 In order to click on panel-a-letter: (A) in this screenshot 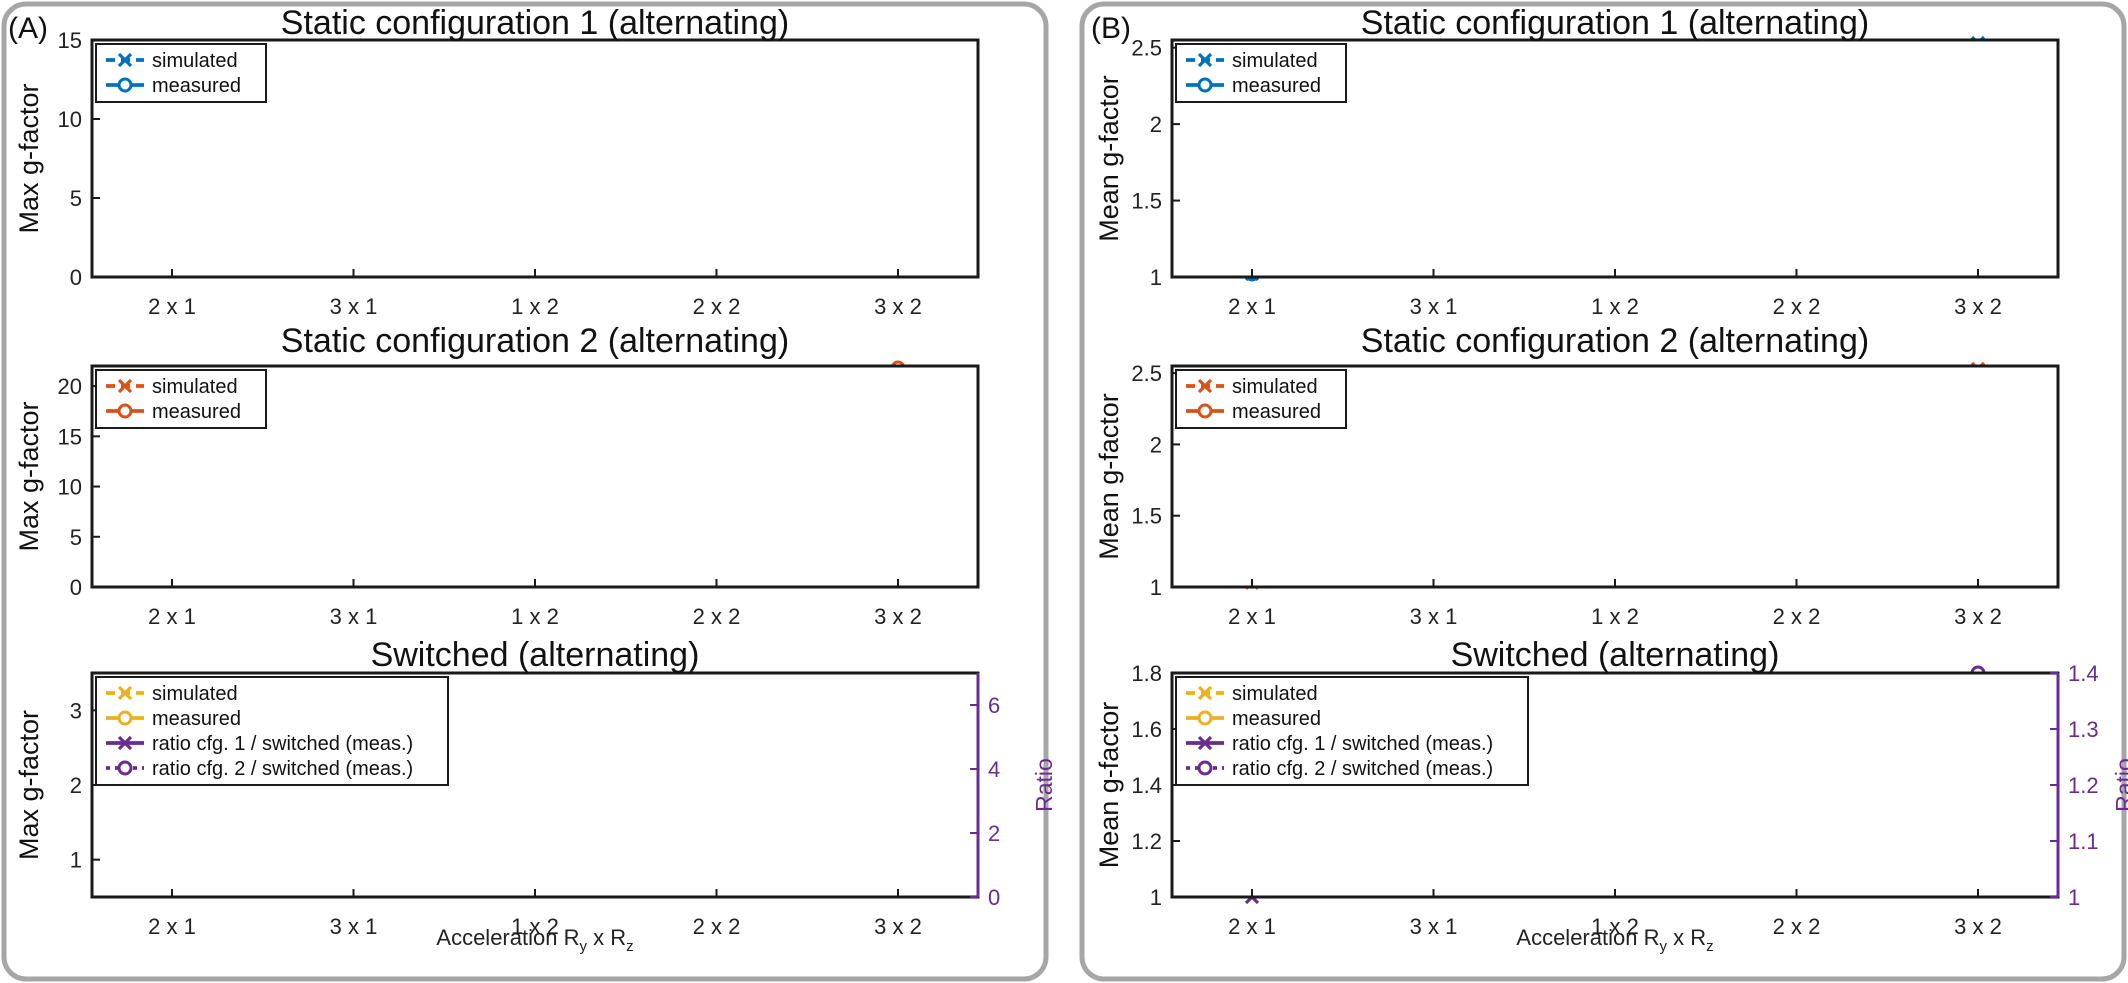, I will do `click(28, 28)`.